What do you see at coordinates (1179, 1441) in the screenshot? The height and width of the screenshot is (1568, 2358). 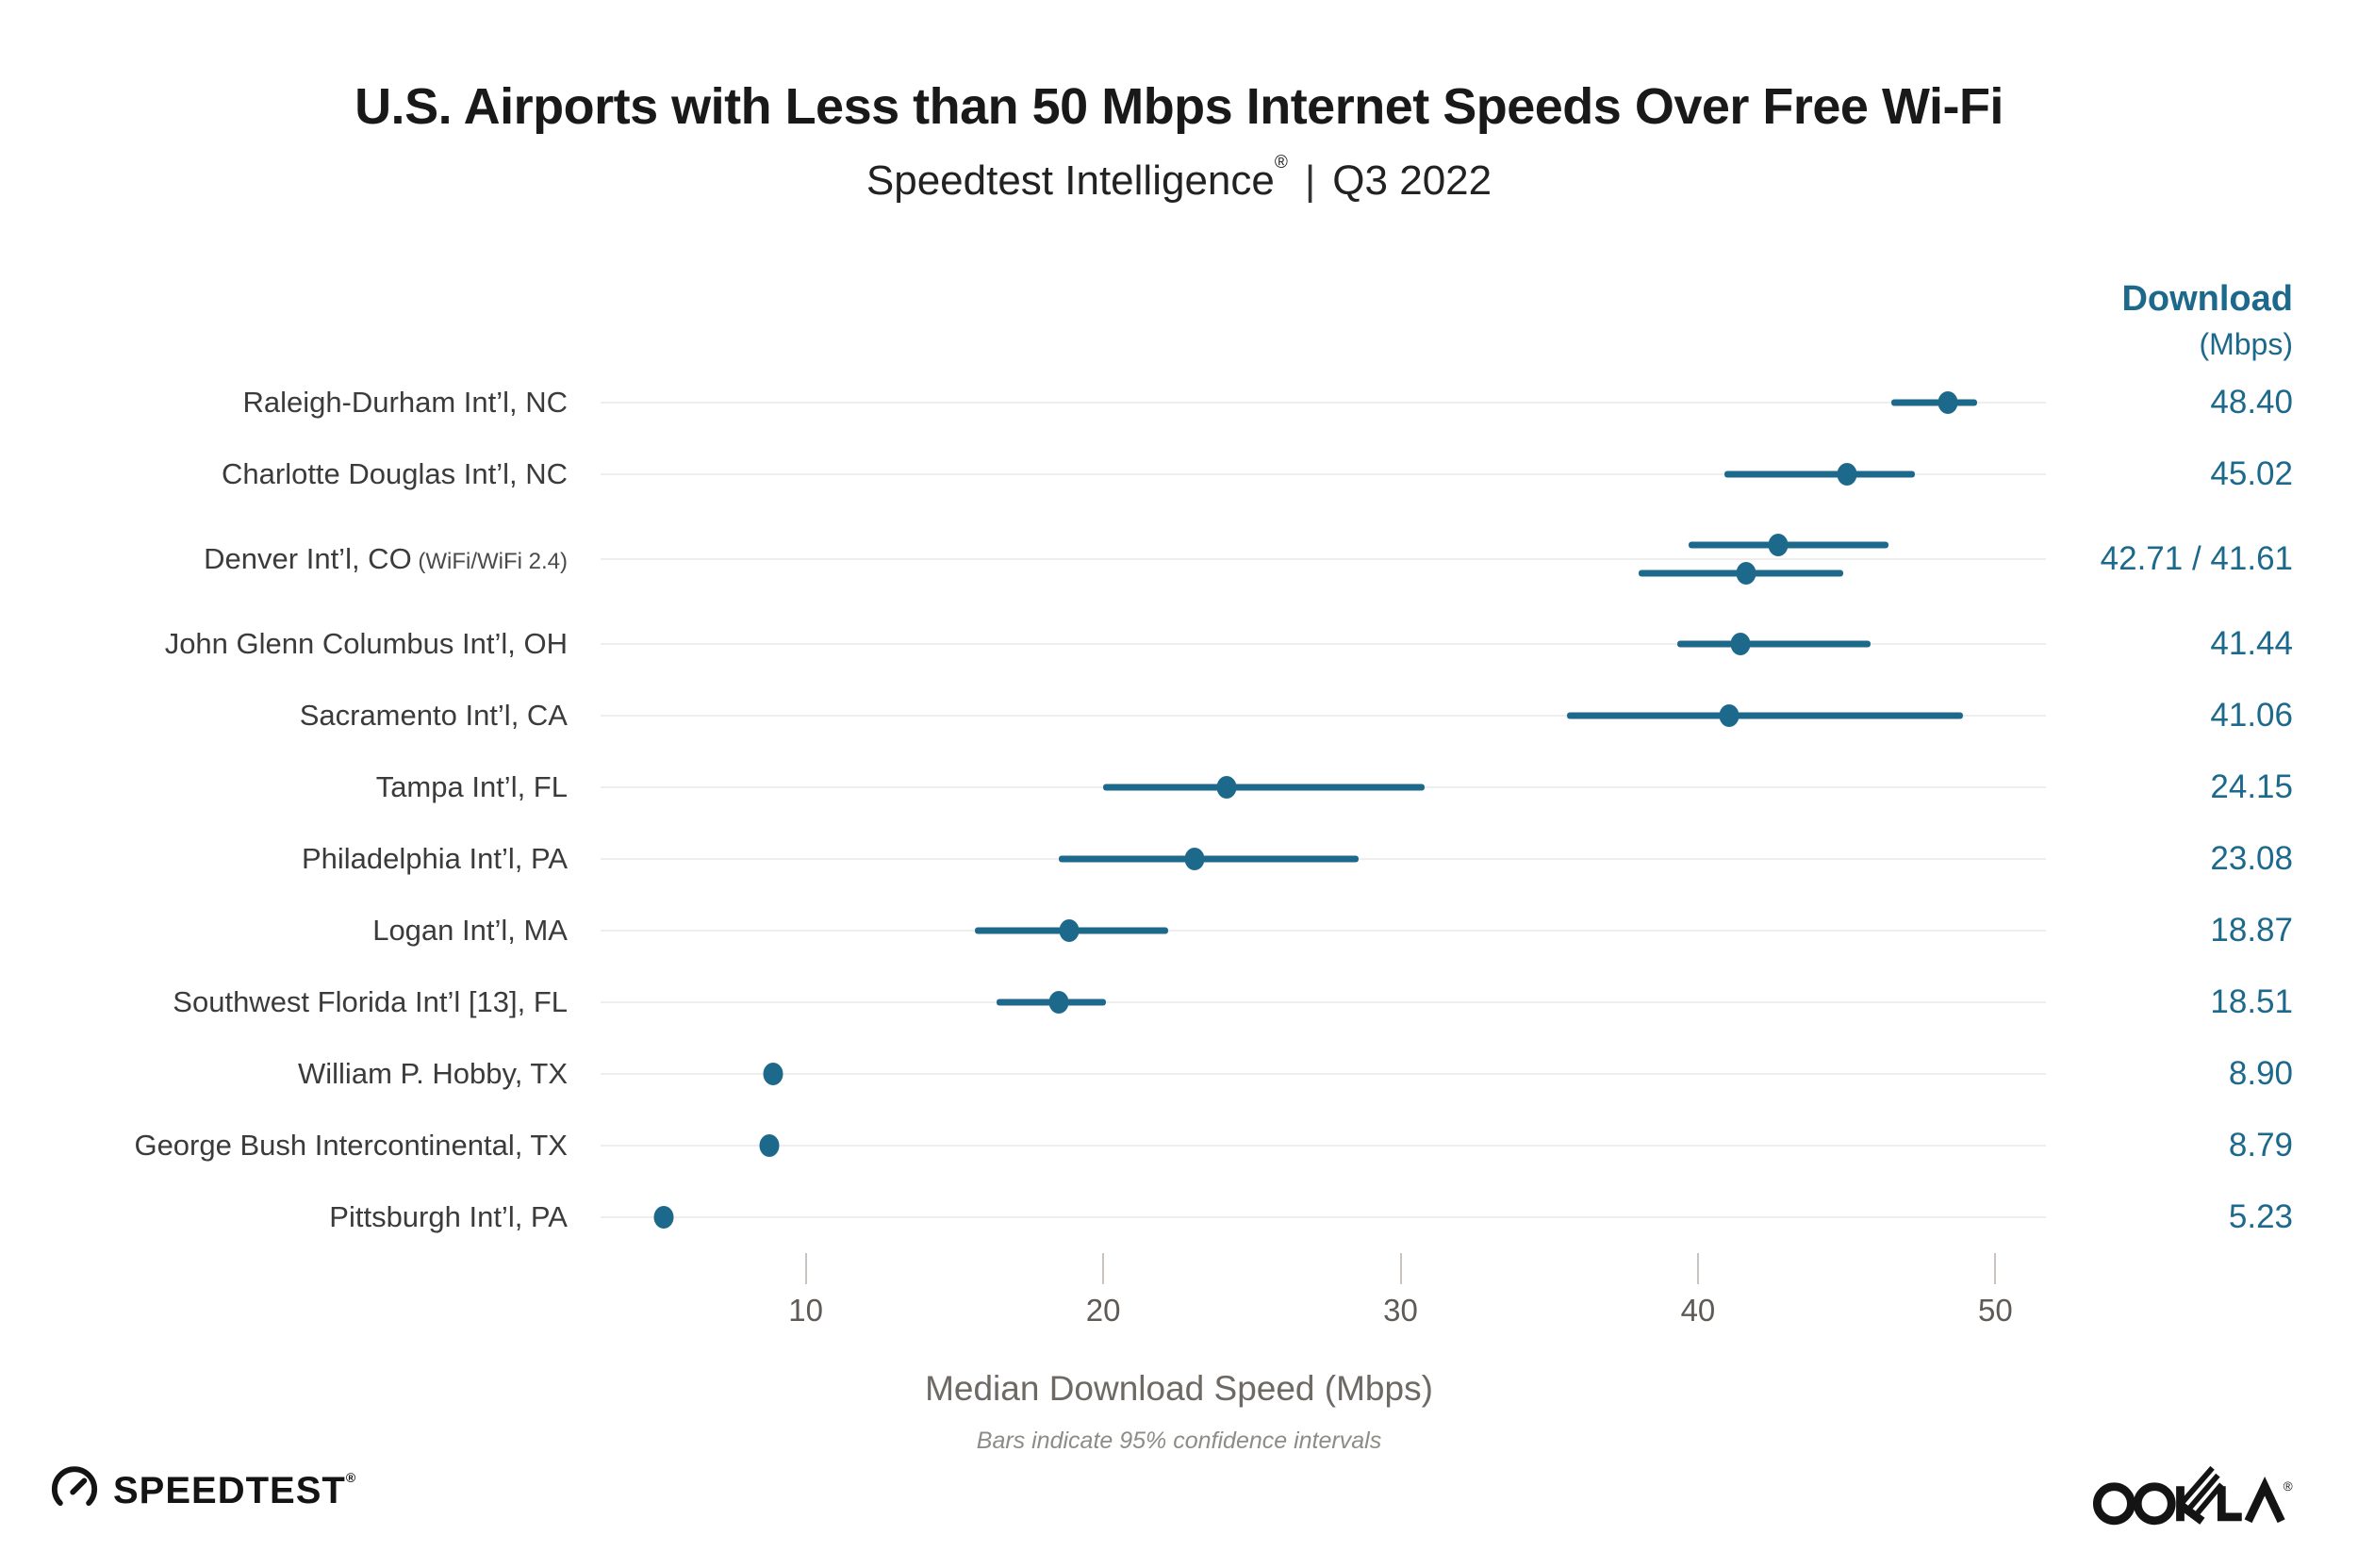 I see `chart-footnote: Bars indicate 95% confidence intervals` at bounding box center [1179, 1441].